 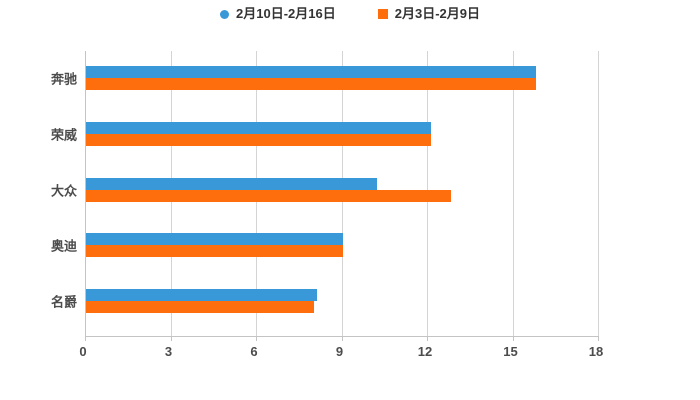 I want to click on bar-荣威-series-2, so click(x=258, y=139).